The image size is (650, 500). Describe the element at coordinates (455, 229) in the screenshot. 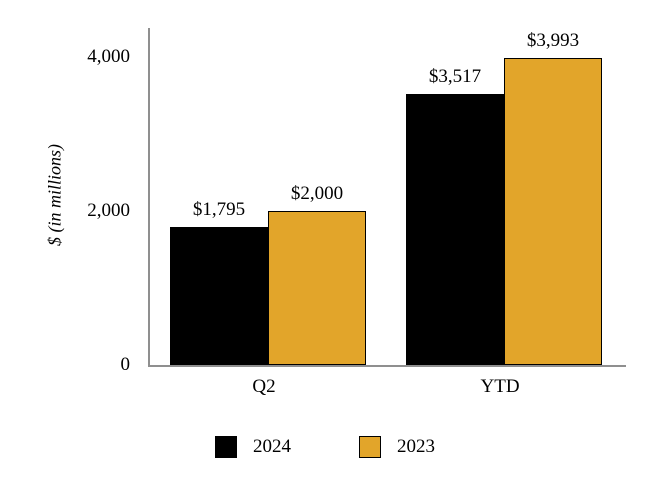

I see `bar-2024-YTD` at that location.